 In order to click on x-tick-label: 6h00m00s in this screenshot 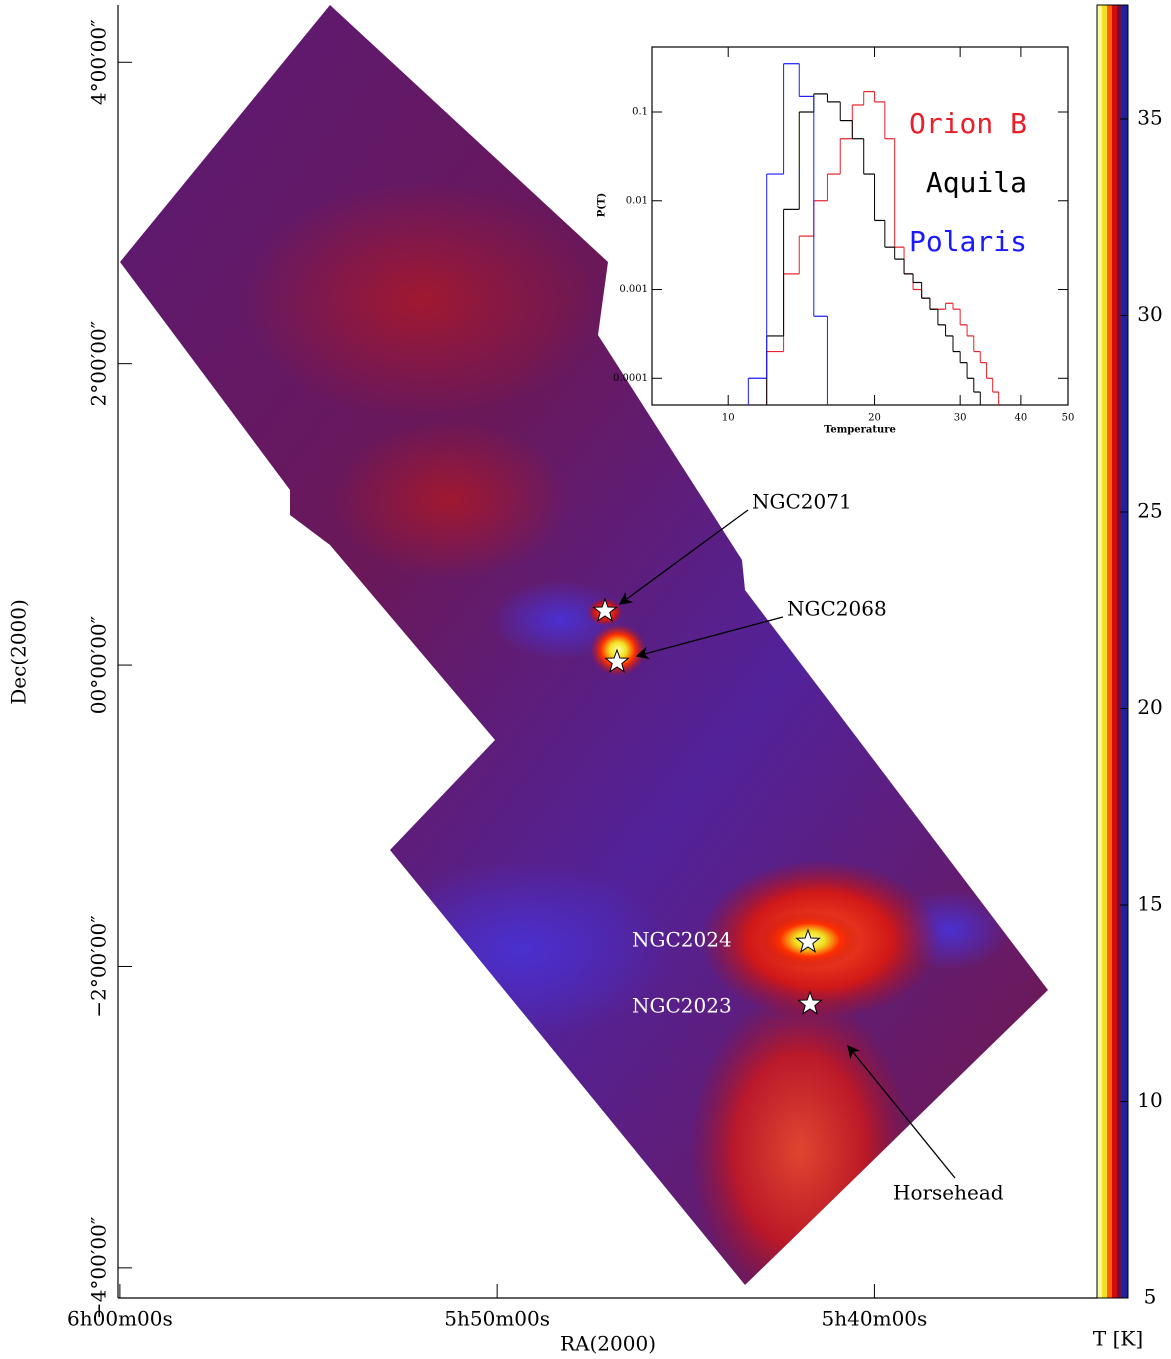, I will do `click(120, 1319)`.